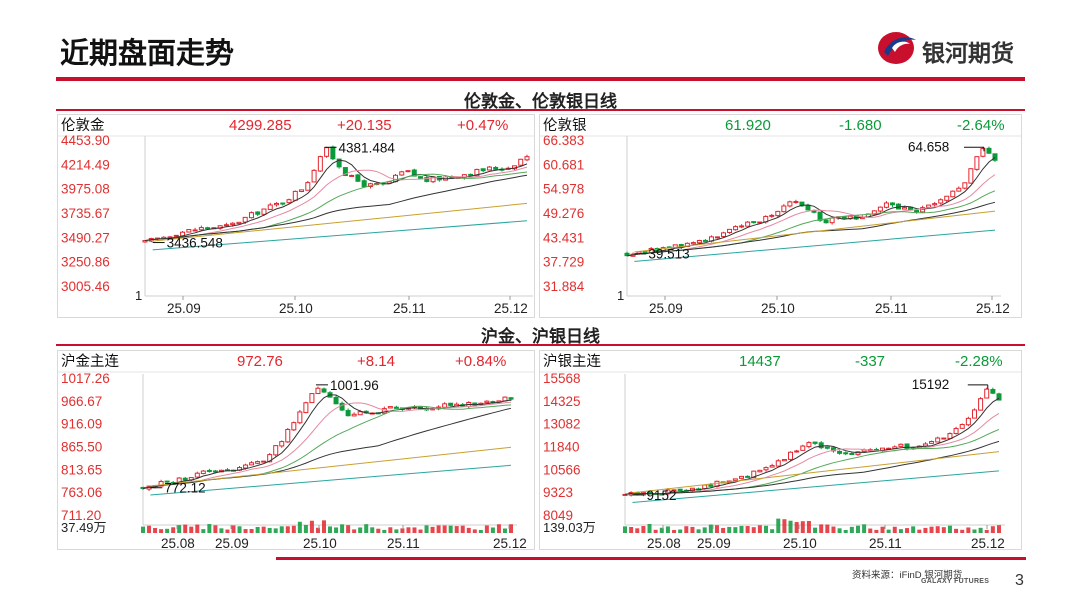 This screenshot has height=608, width=1080. Describe the element at coordinates (572, 361) in the screenshot. I see `header-name: 沪银主连` at that location.